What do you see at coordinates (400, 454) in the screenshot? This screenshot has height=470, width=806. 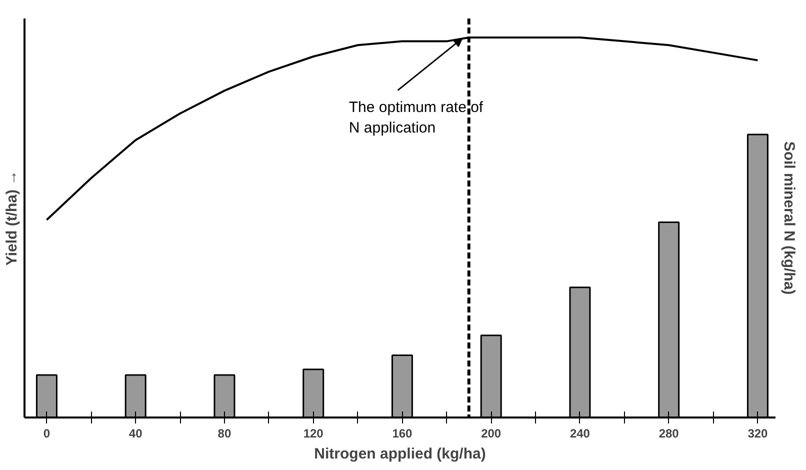 I see `x-axis-title: Nitrogen applied (kg/ha)` at bounding box center [400, 454].